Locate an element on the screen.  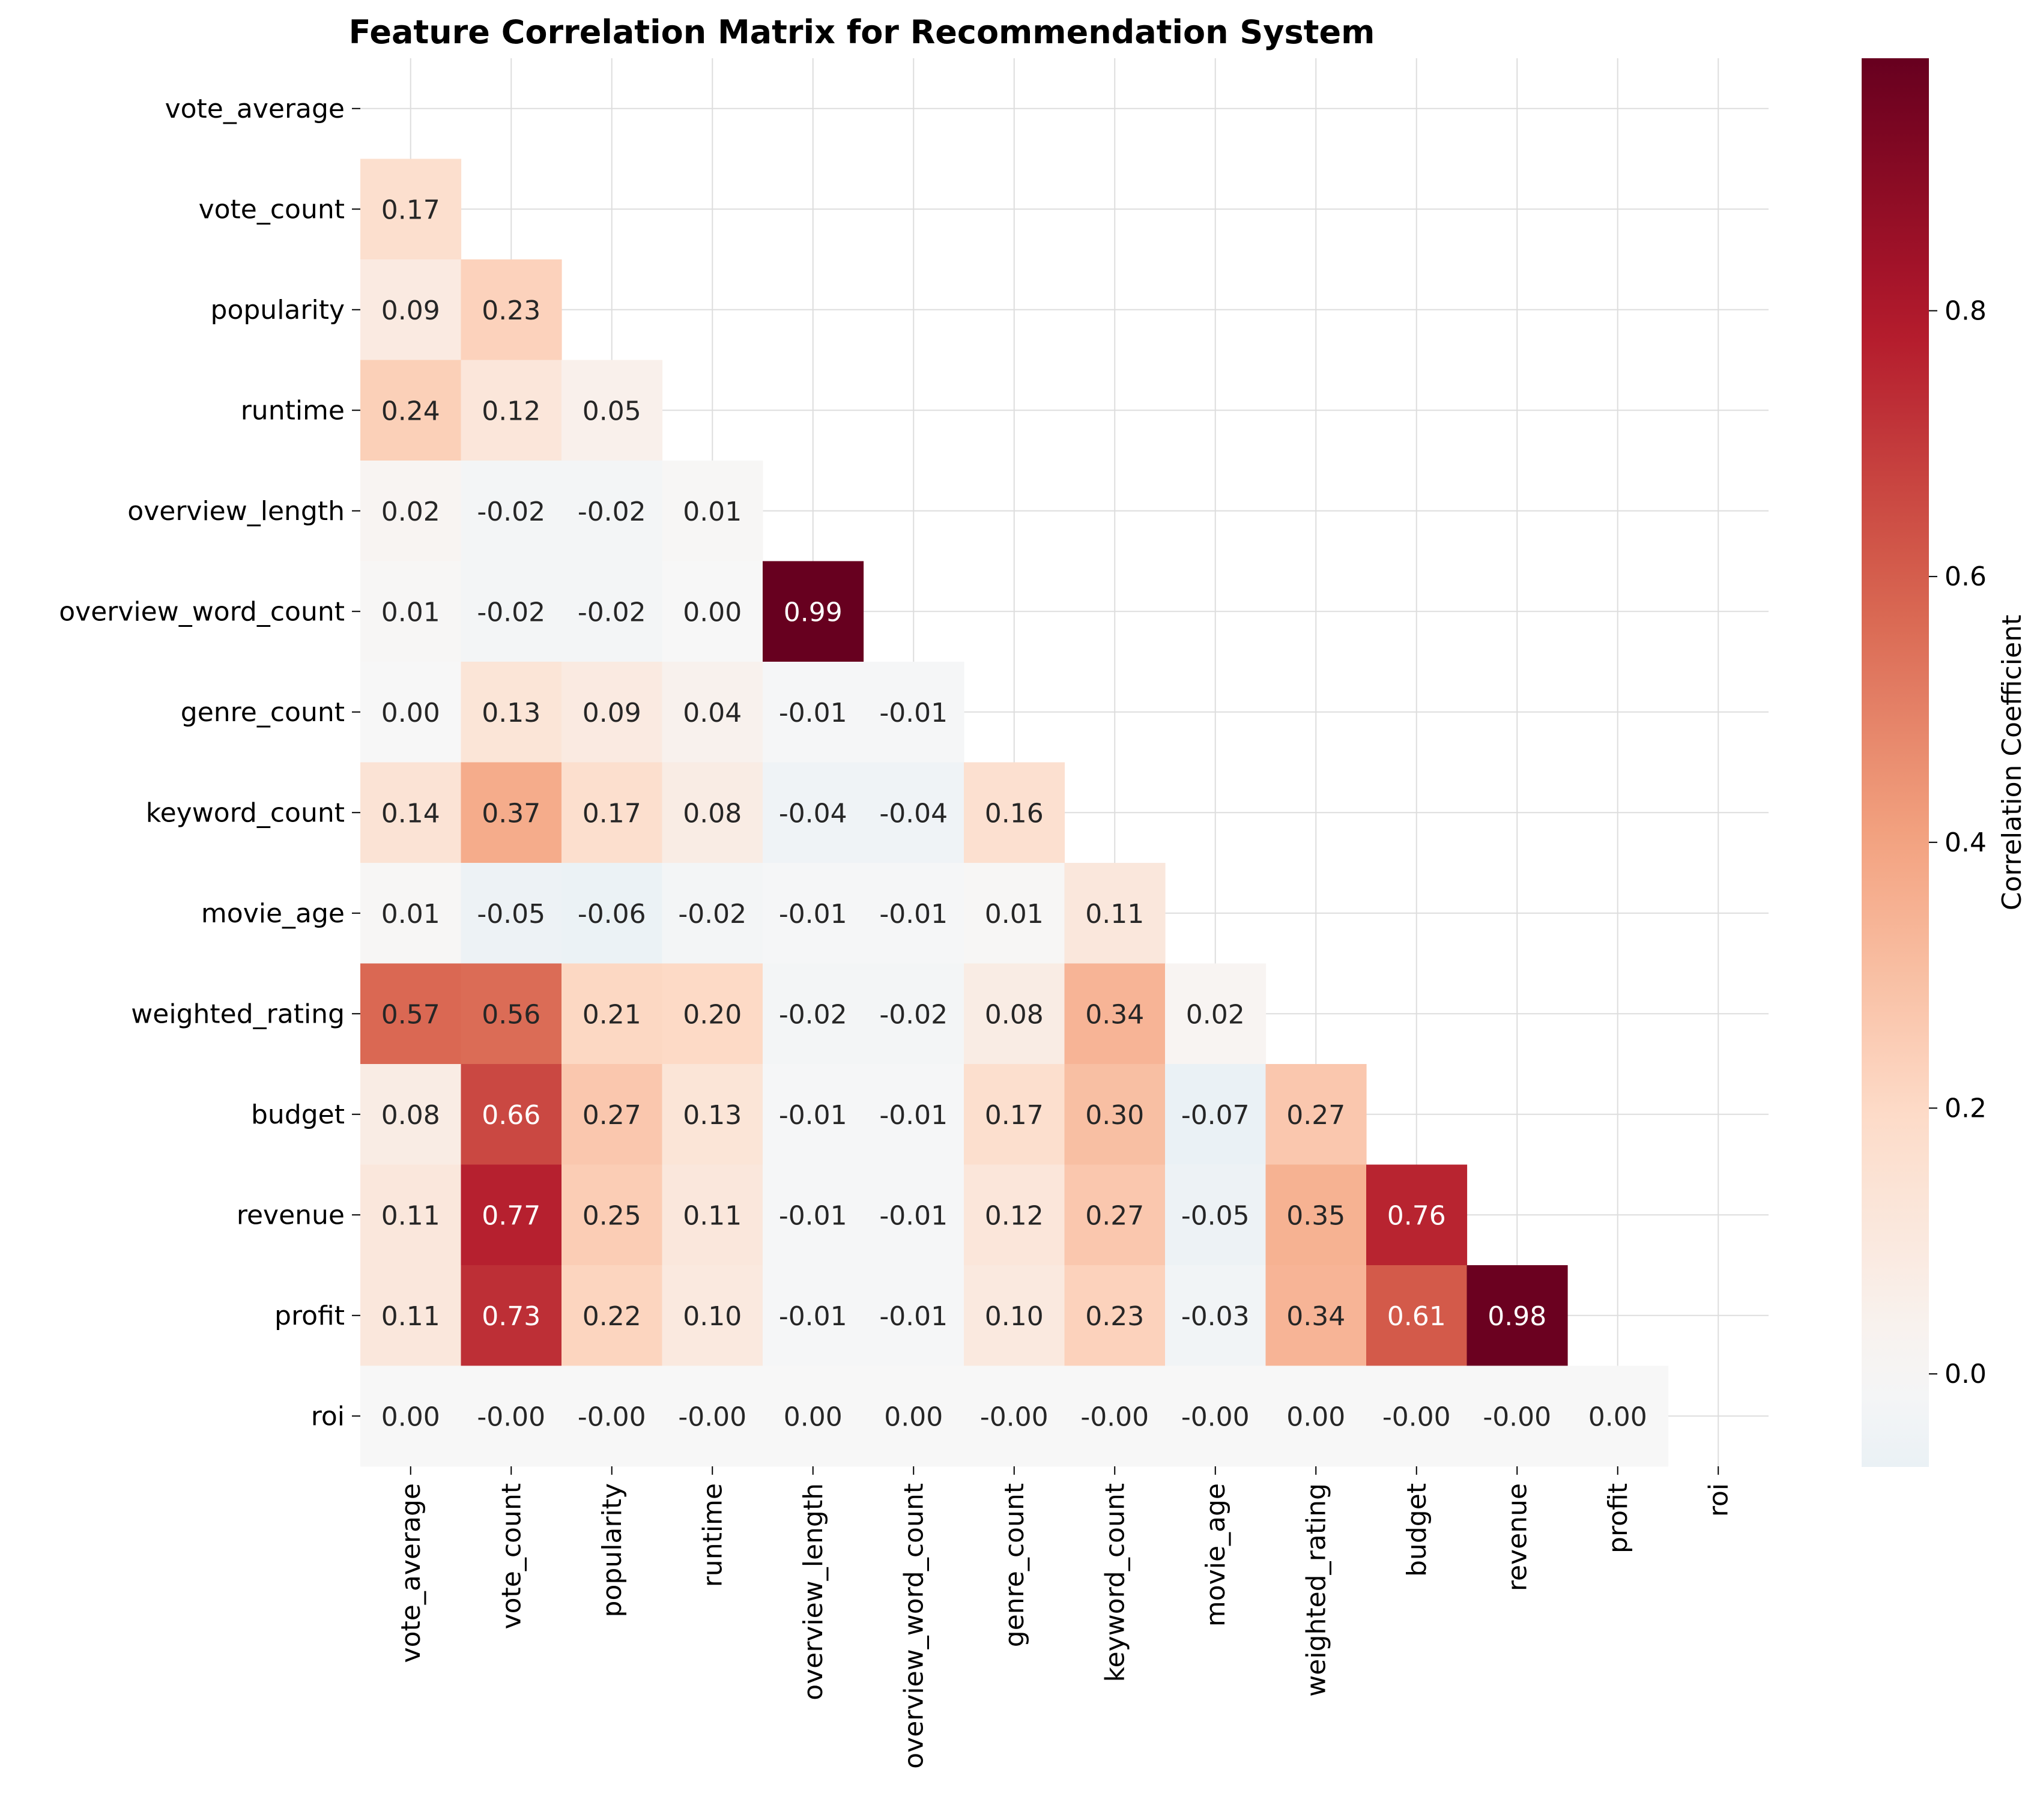
cell-value-label: -0.06 is located at coordinates (612, 914).